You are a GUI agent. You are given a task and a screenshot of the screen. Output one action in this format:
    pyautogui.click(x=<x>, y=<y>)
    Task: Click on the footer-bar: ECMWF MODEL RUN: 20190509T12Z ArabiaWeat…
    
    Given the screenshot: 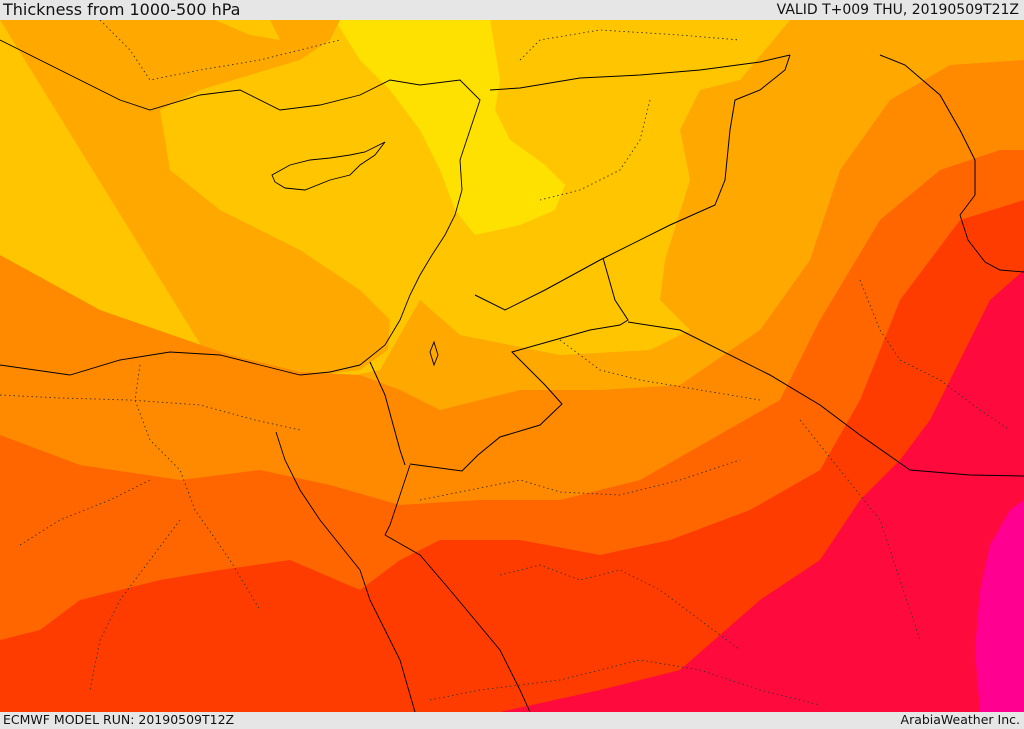 What is the action you would take?
    pyautogui.click(x=512, y=720)
    